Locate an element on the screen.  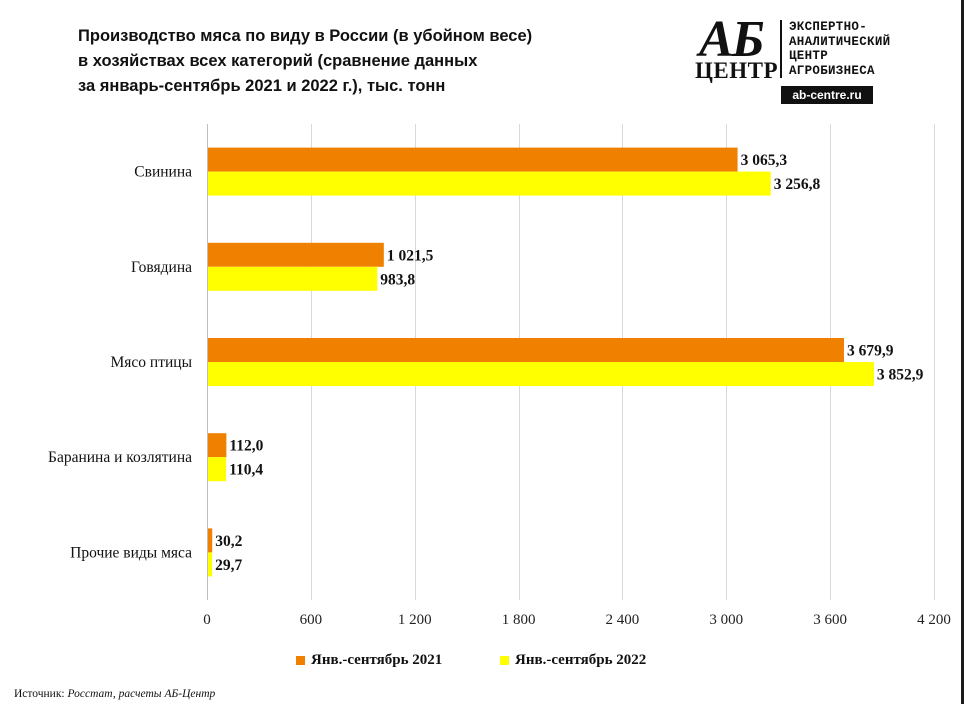
source-text: Росстат, расчеты АБ-Центр is located at coordinates (141, 694).